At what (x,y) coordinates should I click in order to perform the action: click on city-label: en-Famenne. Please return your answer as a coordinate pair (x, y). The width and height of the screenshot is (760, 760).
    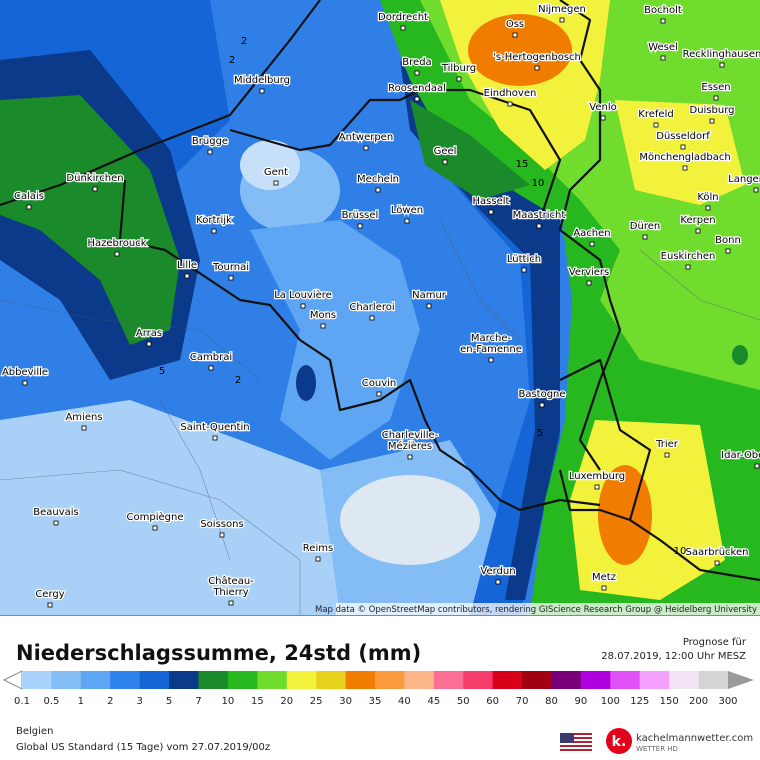
    Looking at the image, I should click on (491, 349).